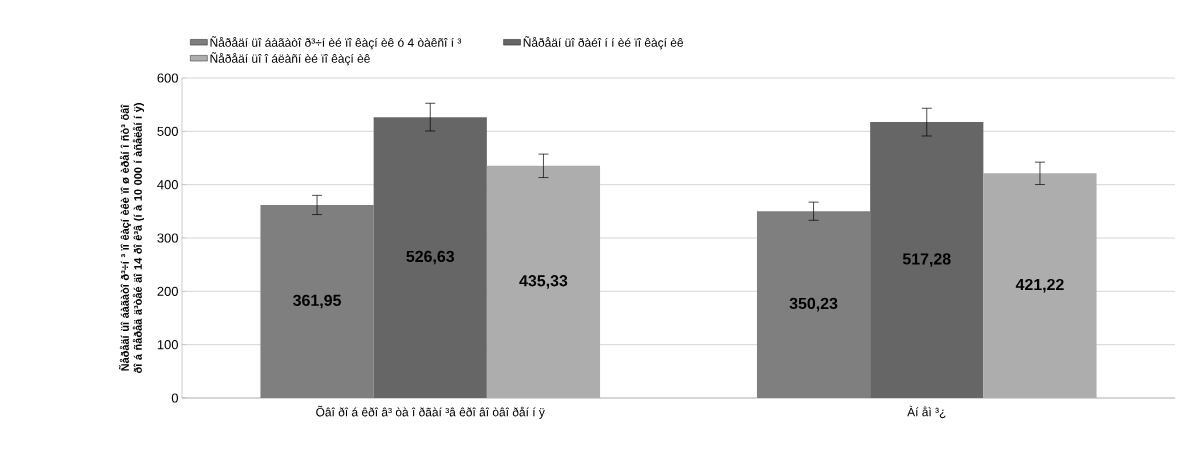 The width and height of the screenshot is (1194, 461). I want to click on y-tick-label: 100, so click(167, 345).